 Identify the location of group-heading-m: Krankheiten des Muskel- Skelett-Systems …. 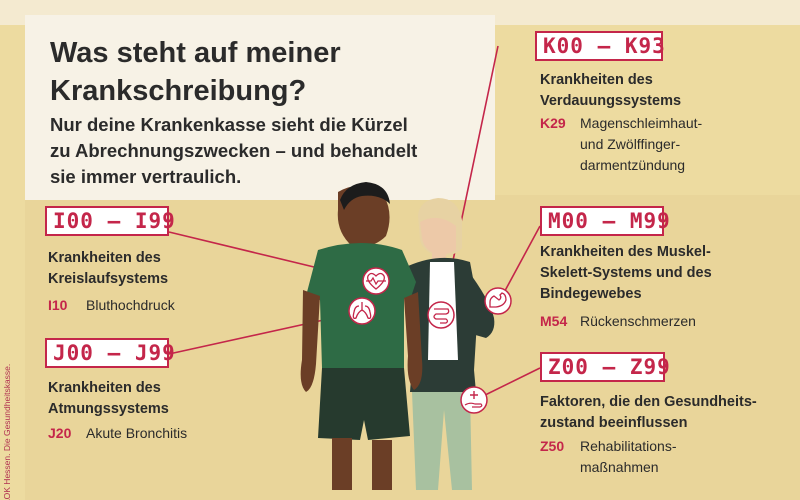
(626, 273).